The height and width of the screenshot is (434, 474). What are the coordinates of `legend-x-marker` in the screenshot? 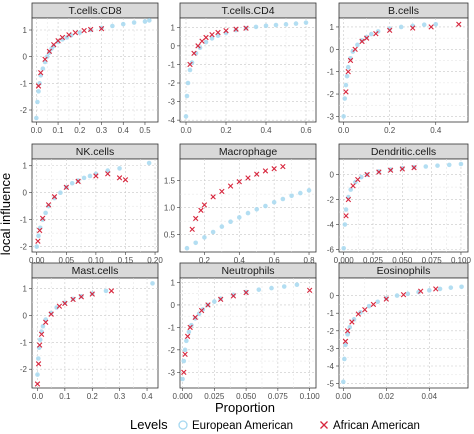 It's located at (324, 425).